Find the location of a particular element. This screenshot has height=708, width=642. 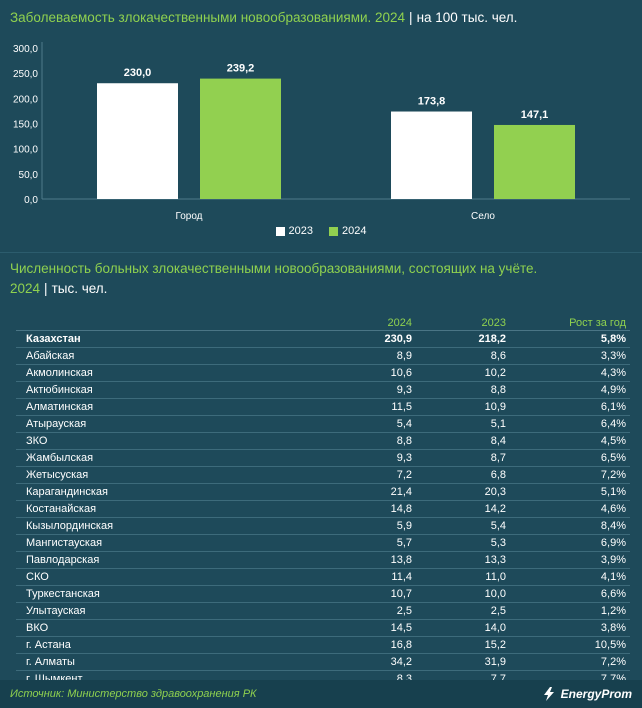

y-tick-label: 200,0 is located at coordinates (25, 99).